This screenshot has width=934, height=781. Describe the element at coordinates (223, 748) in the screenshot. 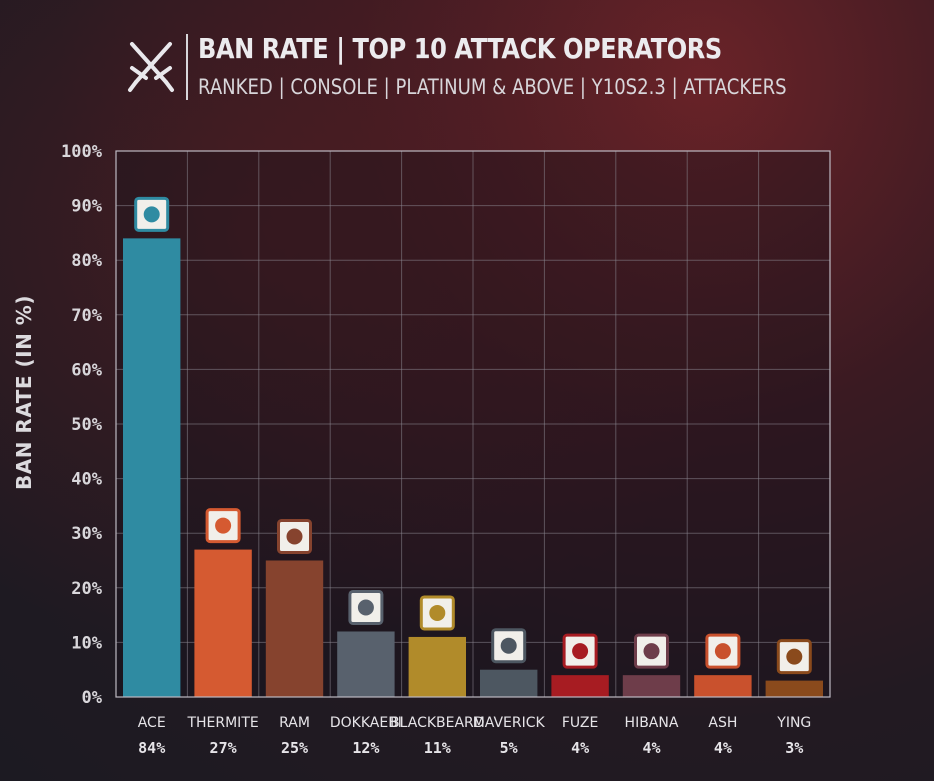

I see `value-label: 27%` at that location.